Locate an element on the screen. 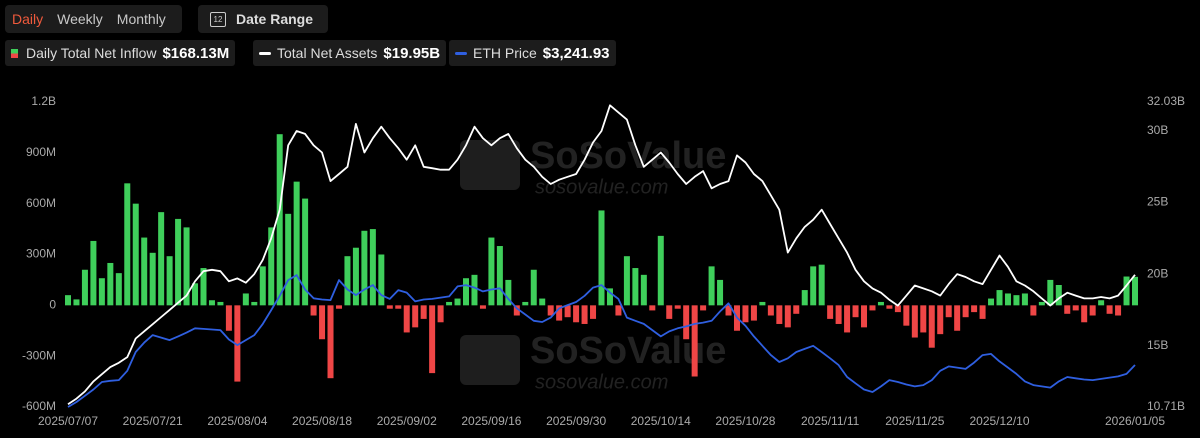 The width and height of the screenshot is (1200, 438). y-tick-label: -300M is located at coordinates (39, 355).